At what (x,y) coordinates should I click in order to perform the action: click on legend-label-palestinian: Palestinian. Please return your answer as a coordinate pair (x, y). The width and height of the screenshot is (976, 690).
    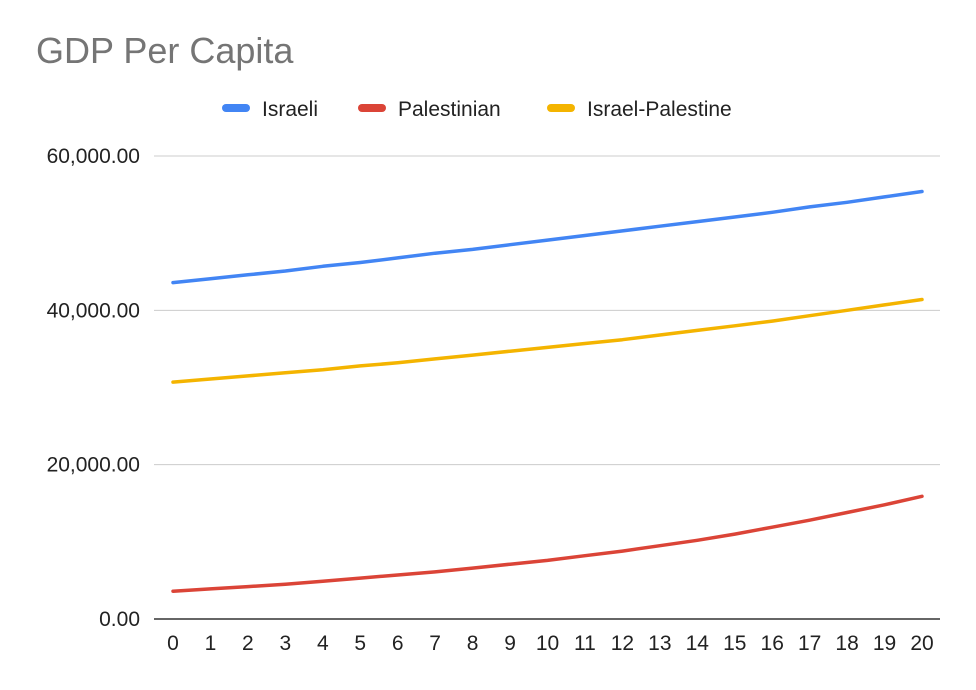
    Looking at the image, I should click on (449, 109).